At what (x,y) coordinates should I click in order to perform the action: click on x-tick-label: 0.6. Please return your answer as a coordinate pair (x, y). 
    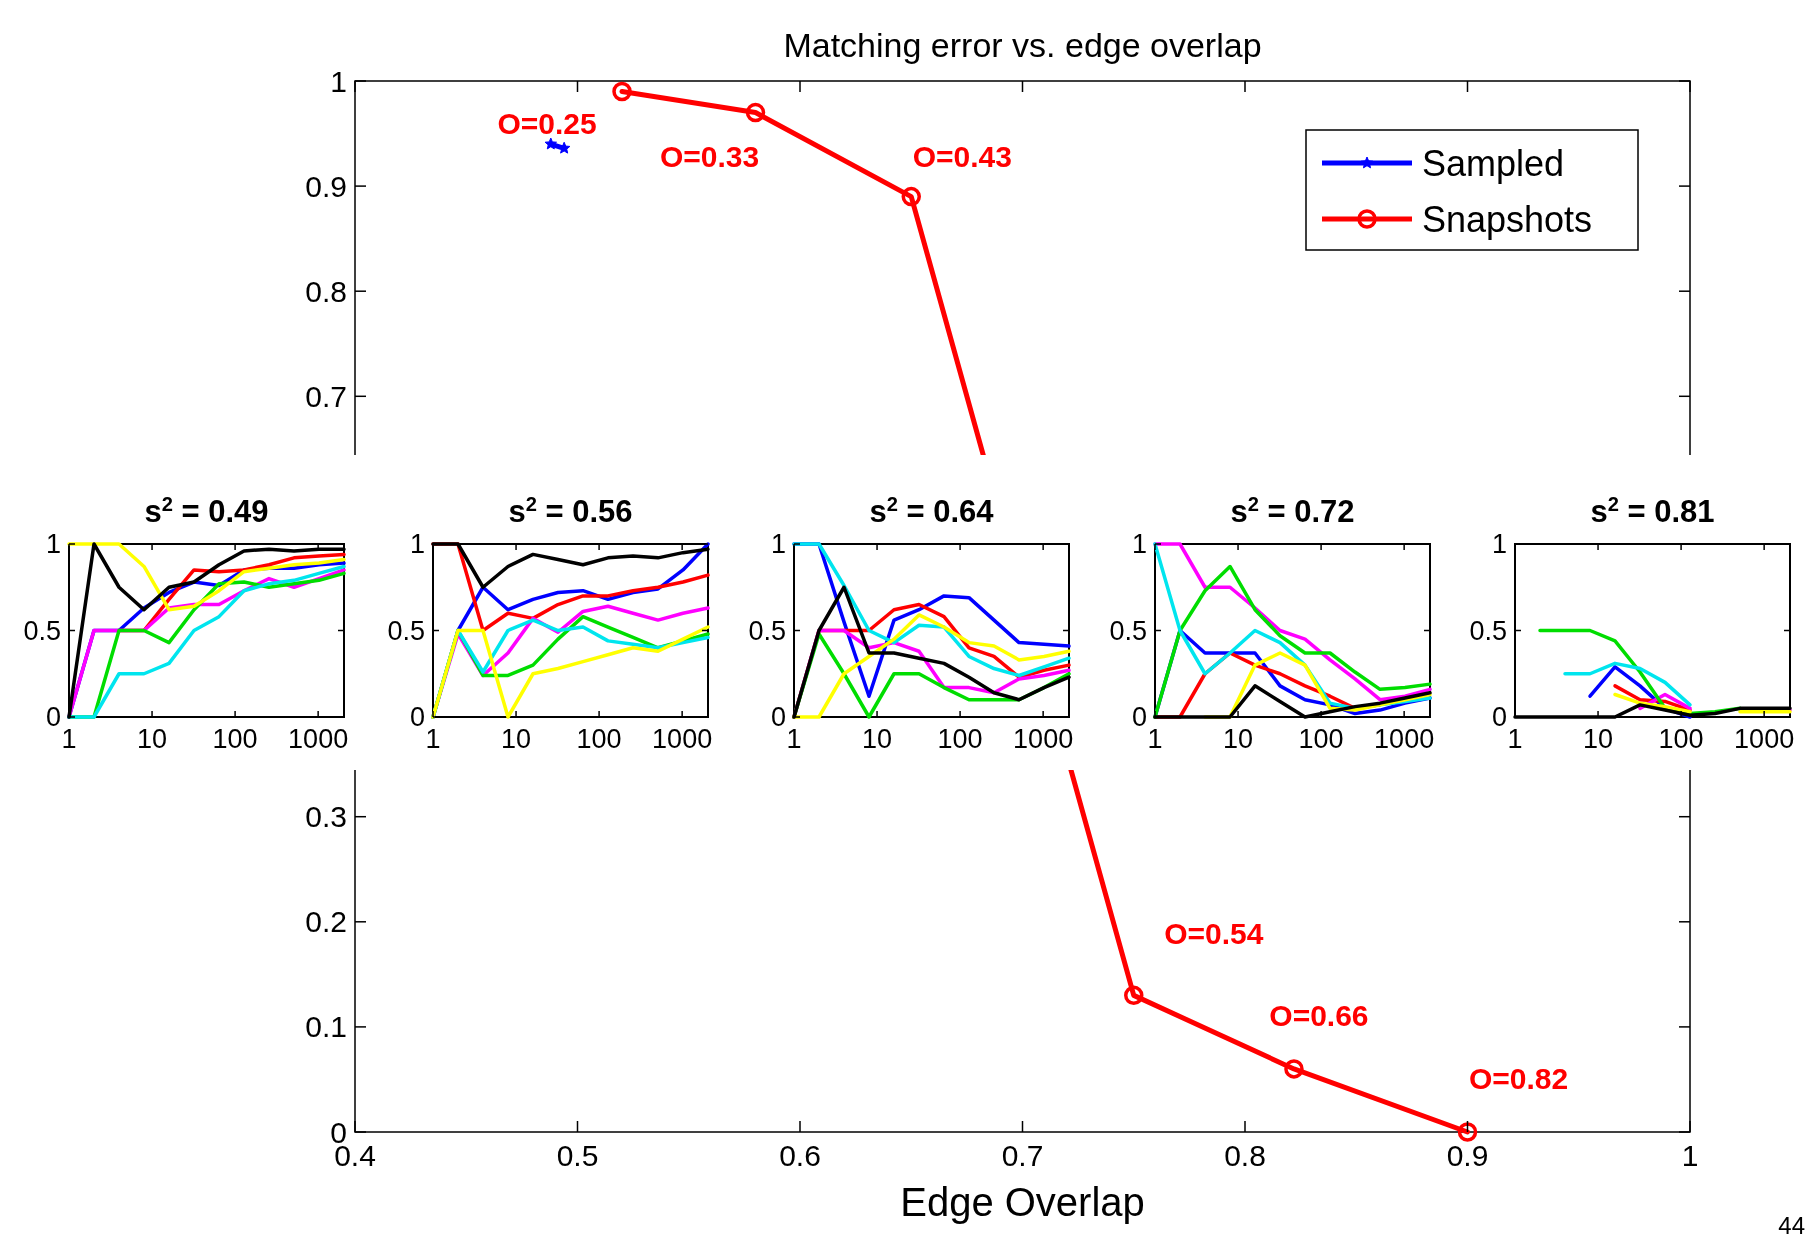
    Looking at the image, I should click on (800, 1155).